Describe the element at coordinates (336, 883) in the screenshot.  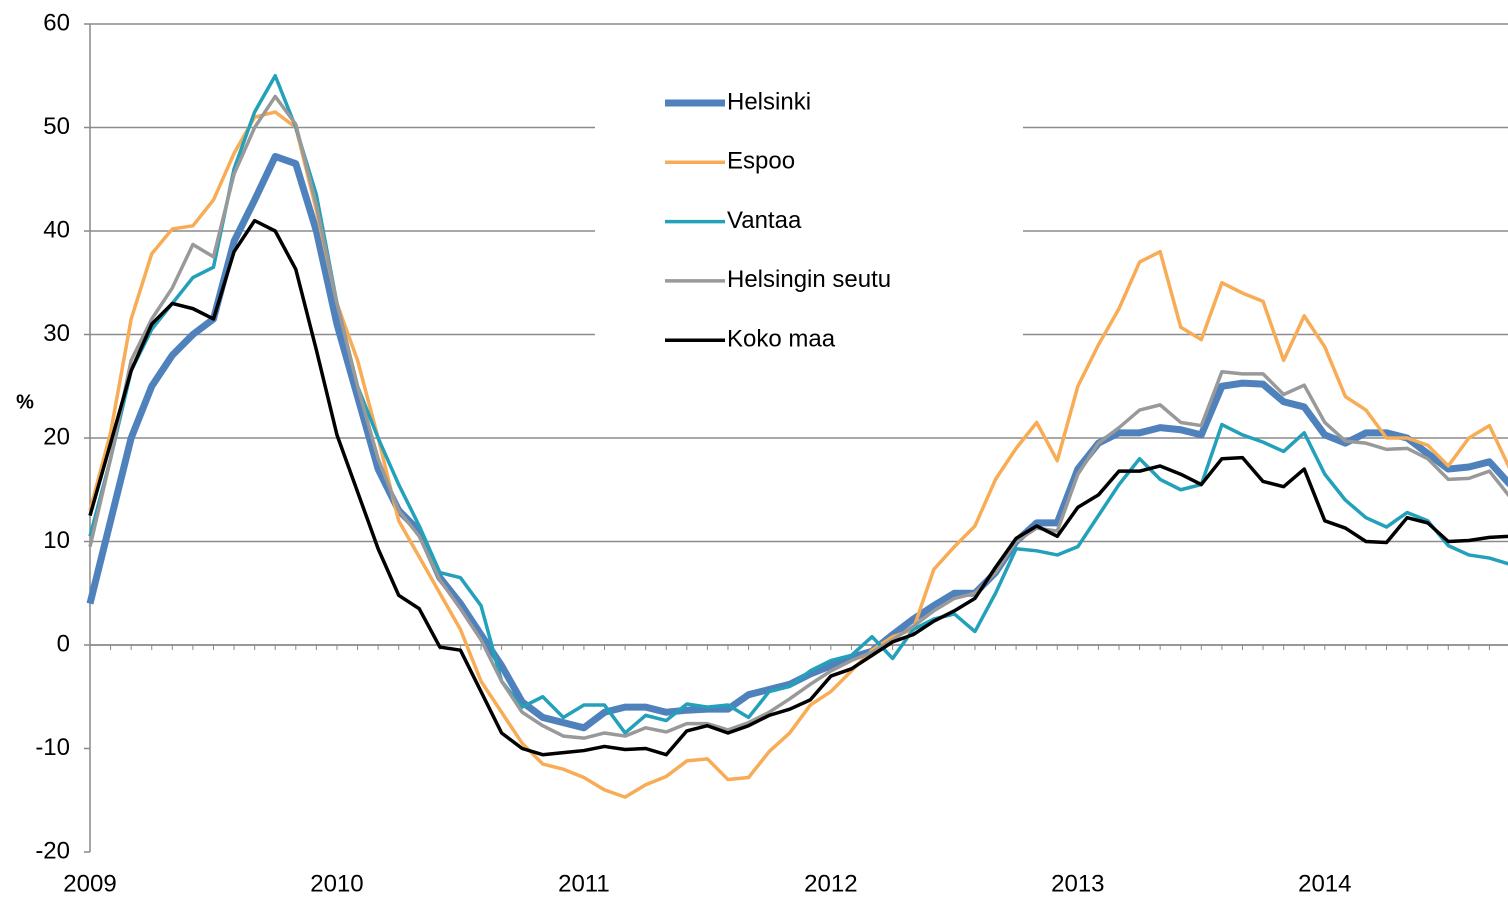
I see `x-tick-label: 2010` at that location.